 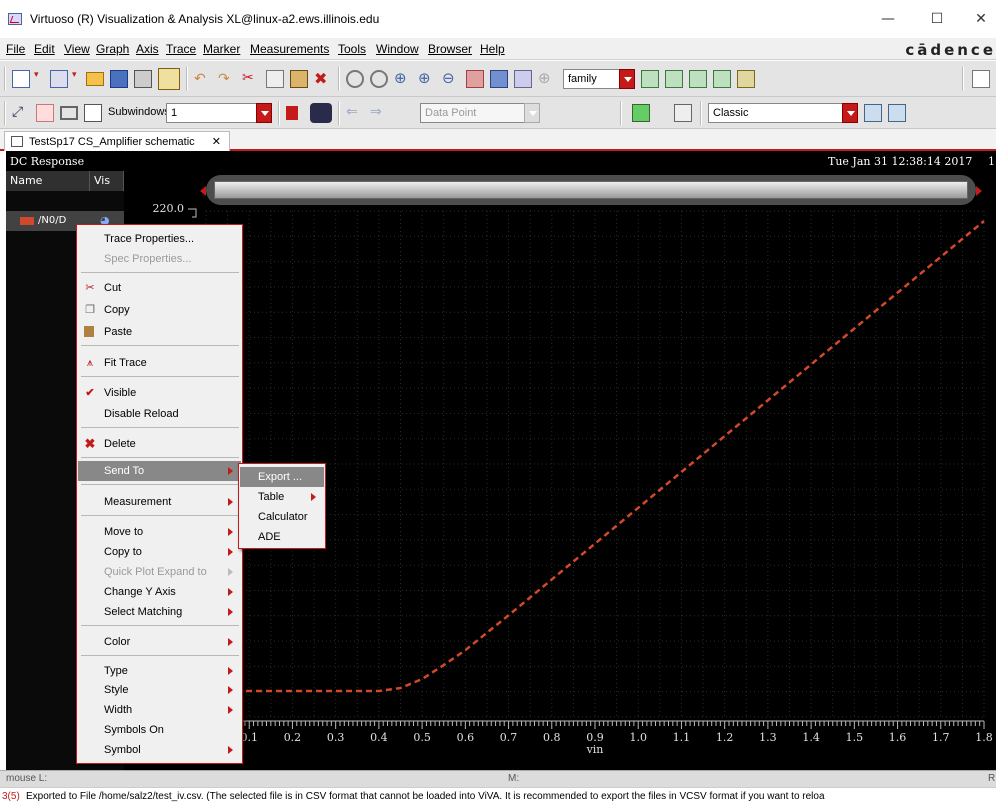 What do you see at coordinates (48, 181) in the screenshot?
I see `name-column-header: Name` at bounding box center [48, 181].